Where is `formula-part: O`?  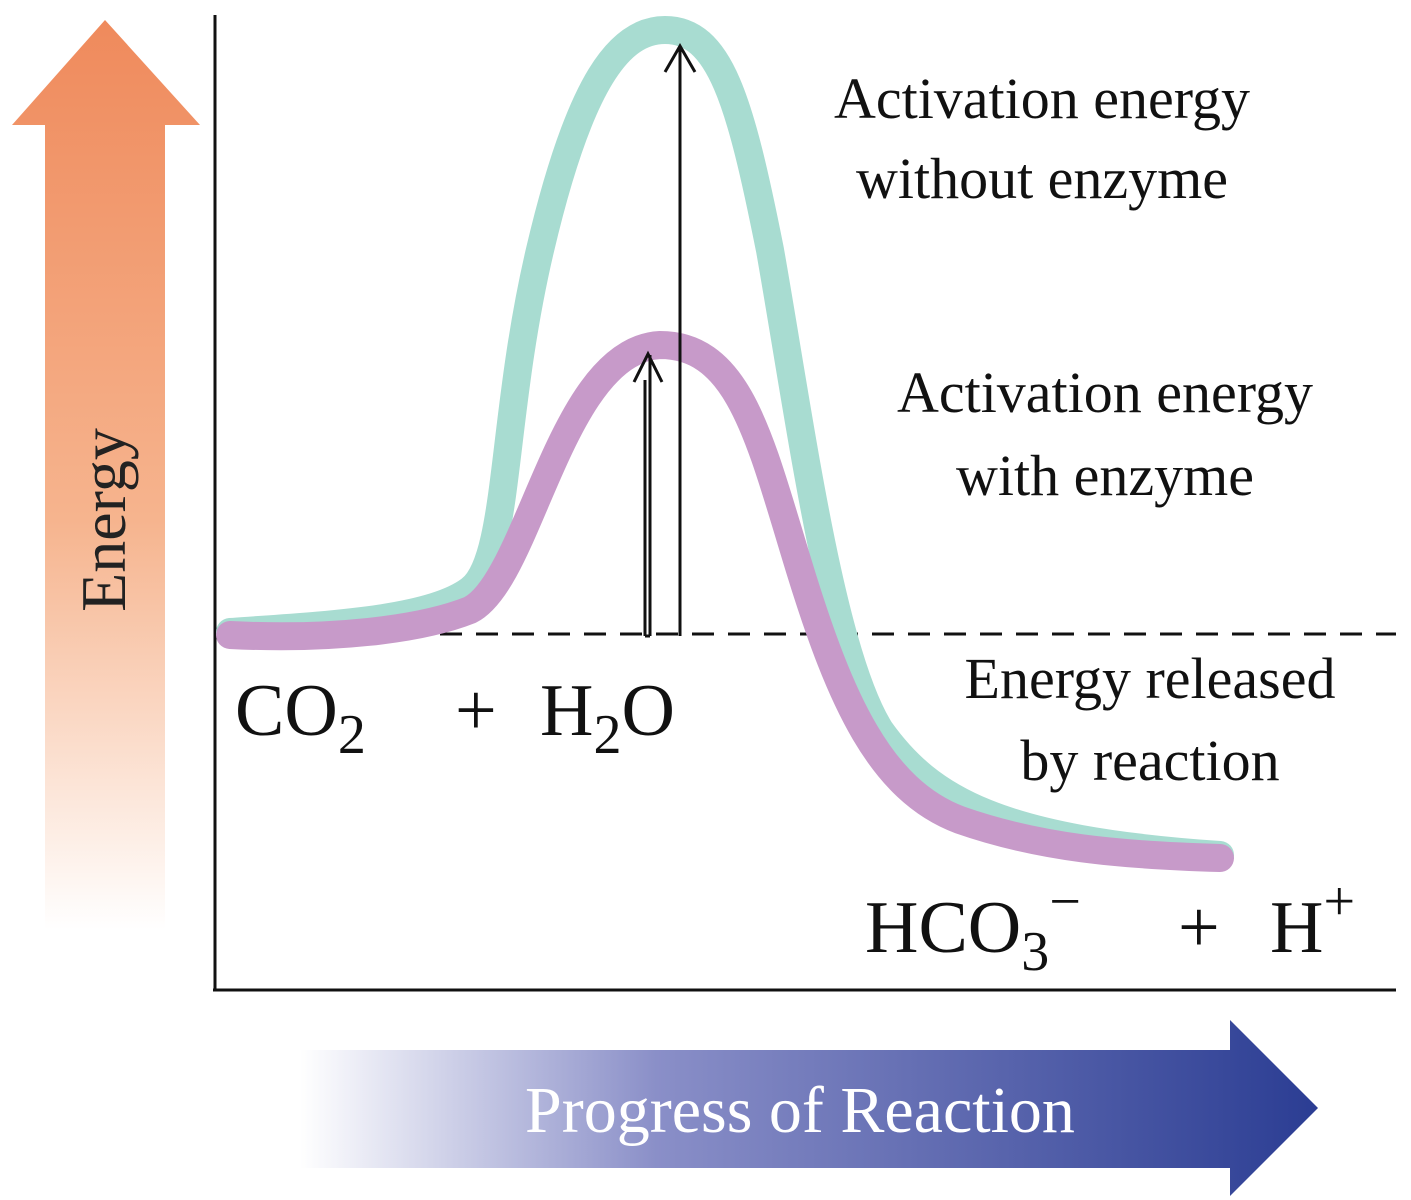 formula-part: O is located at coordinates (647, 711).